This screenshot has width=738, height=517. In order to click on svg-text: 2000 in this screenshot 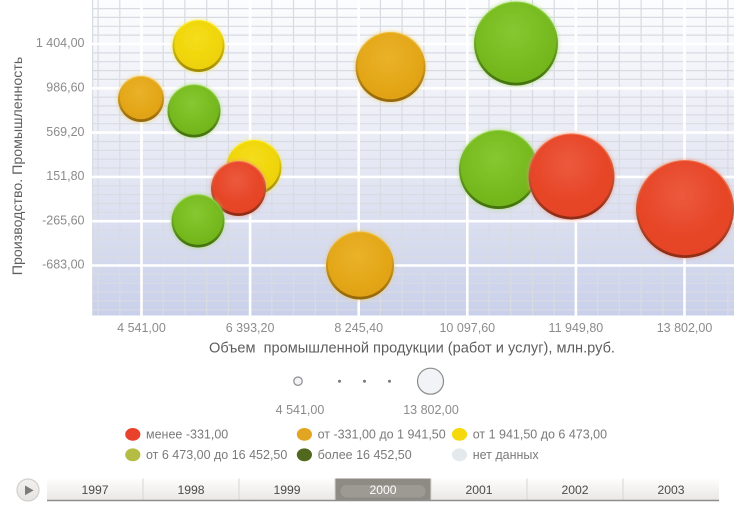, I will do `click(382, 490)`.